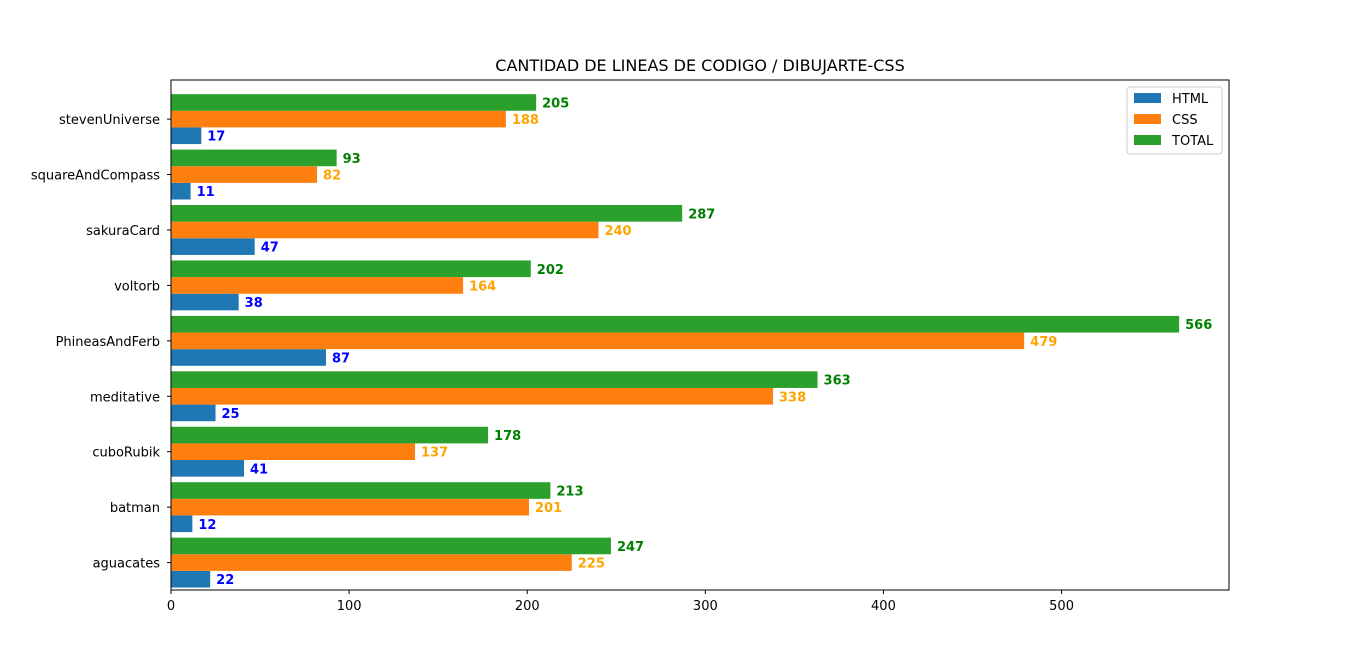 The height and width of the screenshot is (663, 1366). What do you see at coordinates (126, 453) in the screenshot?
I see `y-tick-label: cuboRubik` at bounding box center [126, 453].